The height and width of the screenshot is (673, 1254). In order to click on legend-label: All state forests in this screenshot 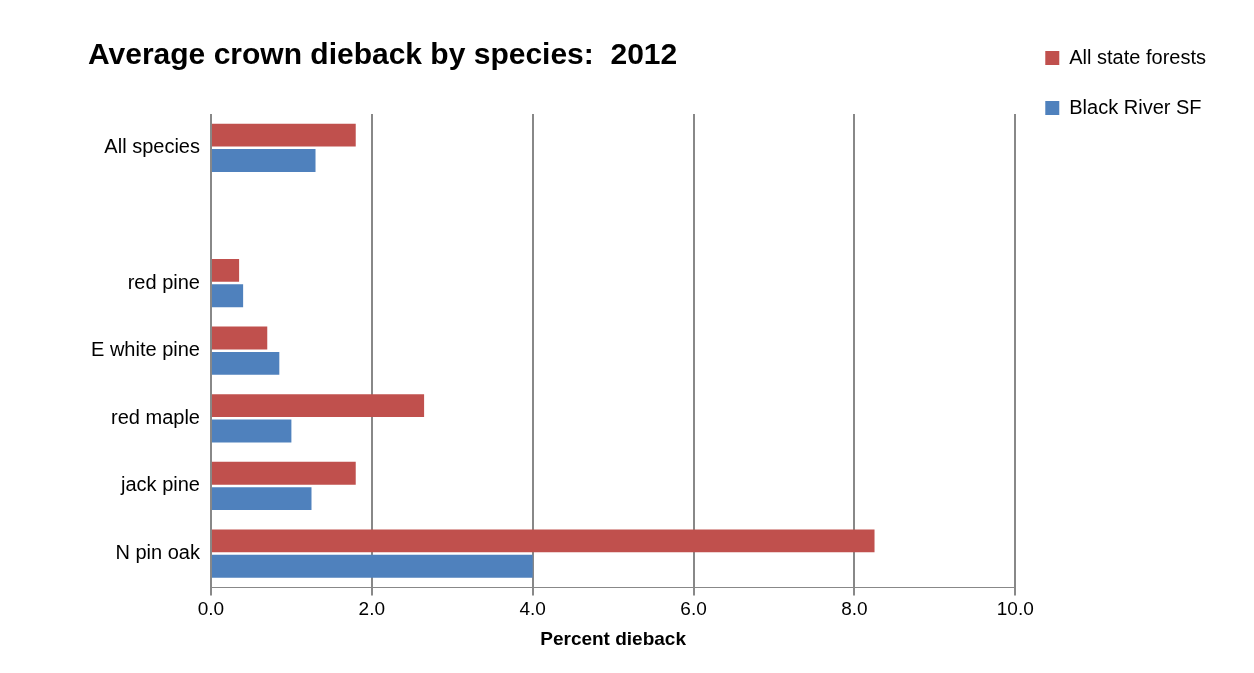, I will do `click(1137, 56)`.